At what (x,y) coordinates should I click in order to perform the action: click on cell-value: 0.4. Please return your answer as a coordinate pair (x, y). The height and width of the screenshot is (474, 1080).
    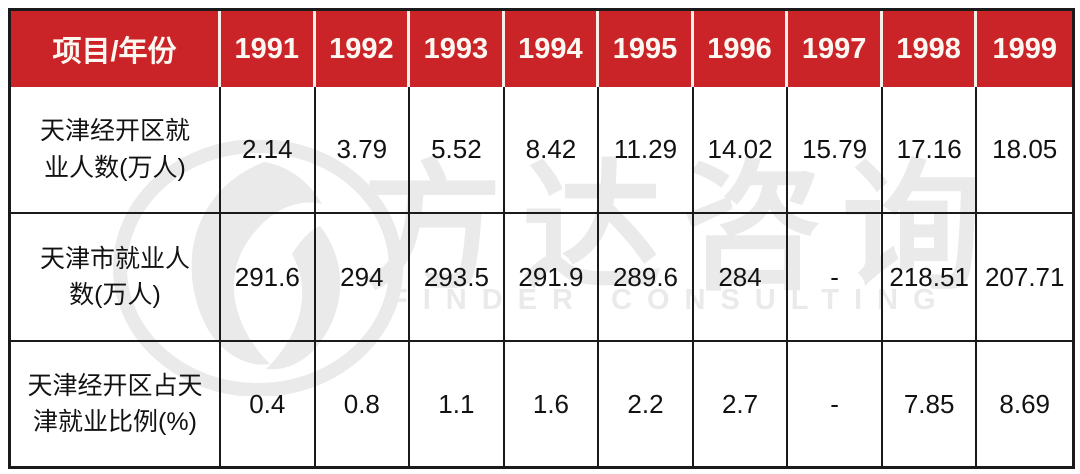
    Looking at the image, I should click on (268, 404).